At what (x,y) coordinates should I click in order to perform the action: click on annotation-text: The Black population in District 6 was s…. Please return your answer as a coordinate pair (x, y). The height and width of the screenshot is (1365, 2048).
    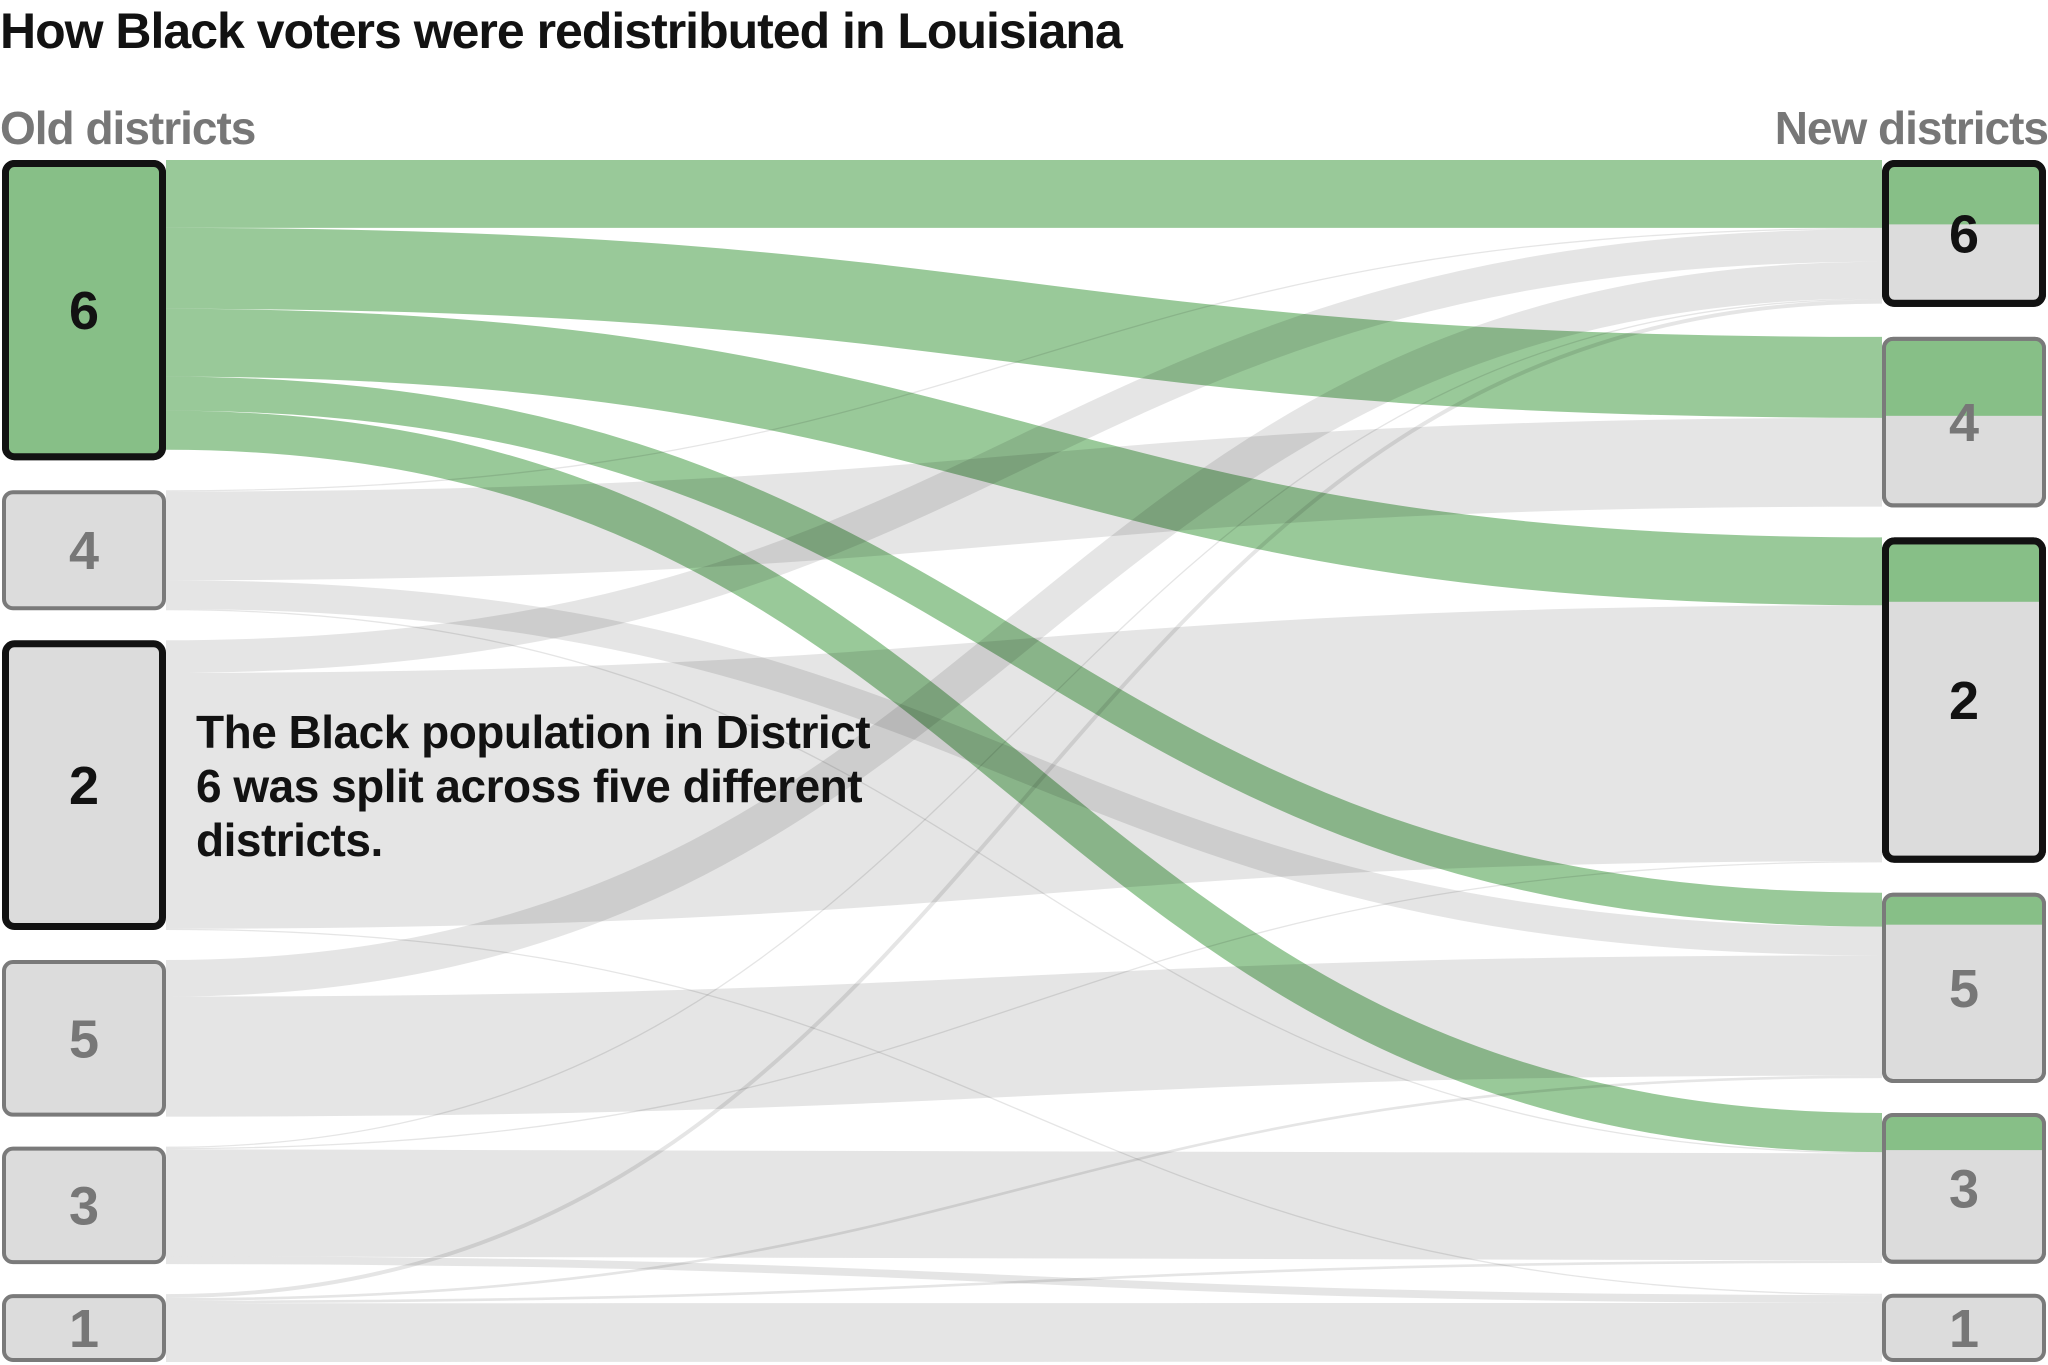
    Looking at the image, I should click on (533, 786).